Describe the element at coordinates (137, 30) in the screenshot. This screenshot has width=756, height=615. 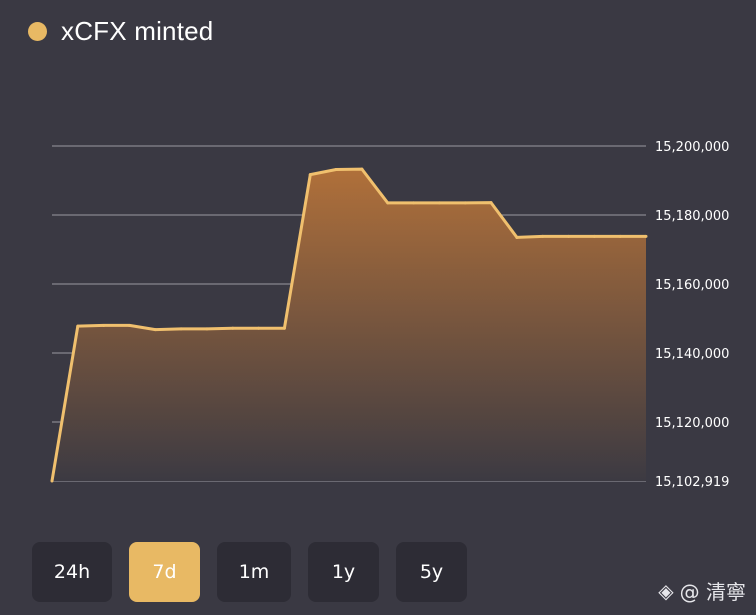
I see `chart-title: xCFX minted` at that location.